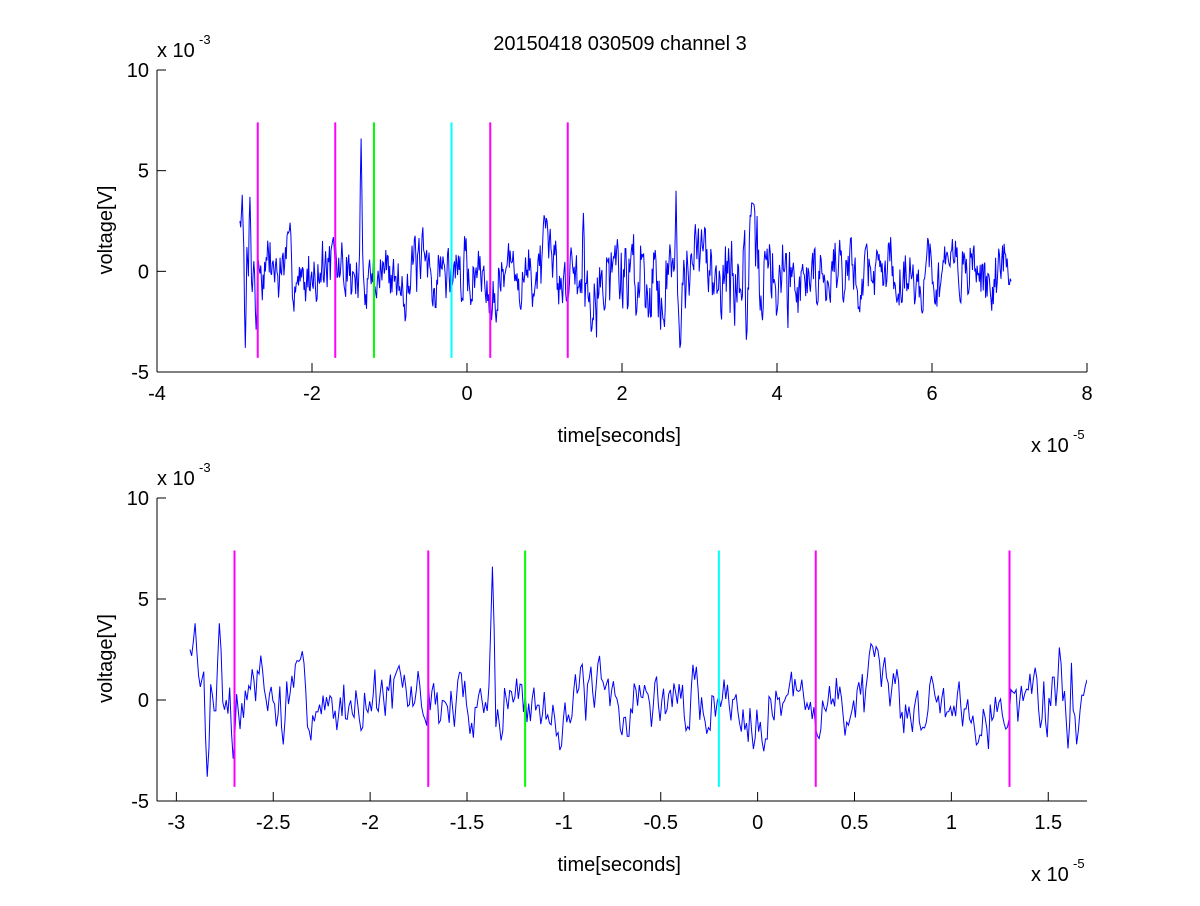  What do you see at coordinates (1048, 823) in the screenshot?
I see `x-tick-label: 1.5` at bounding box center [1048, 823].